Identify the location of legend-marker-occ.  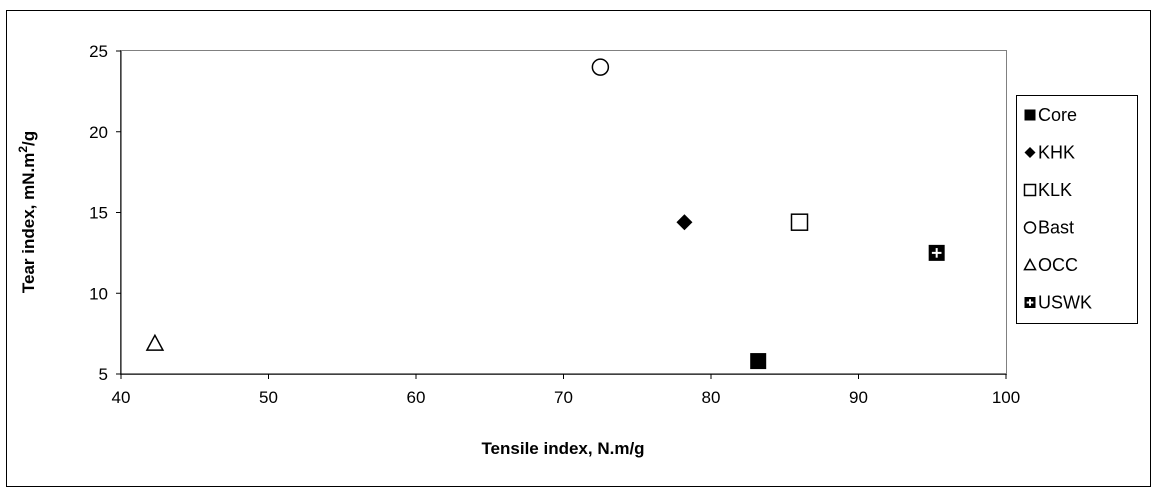
(1030, 264).